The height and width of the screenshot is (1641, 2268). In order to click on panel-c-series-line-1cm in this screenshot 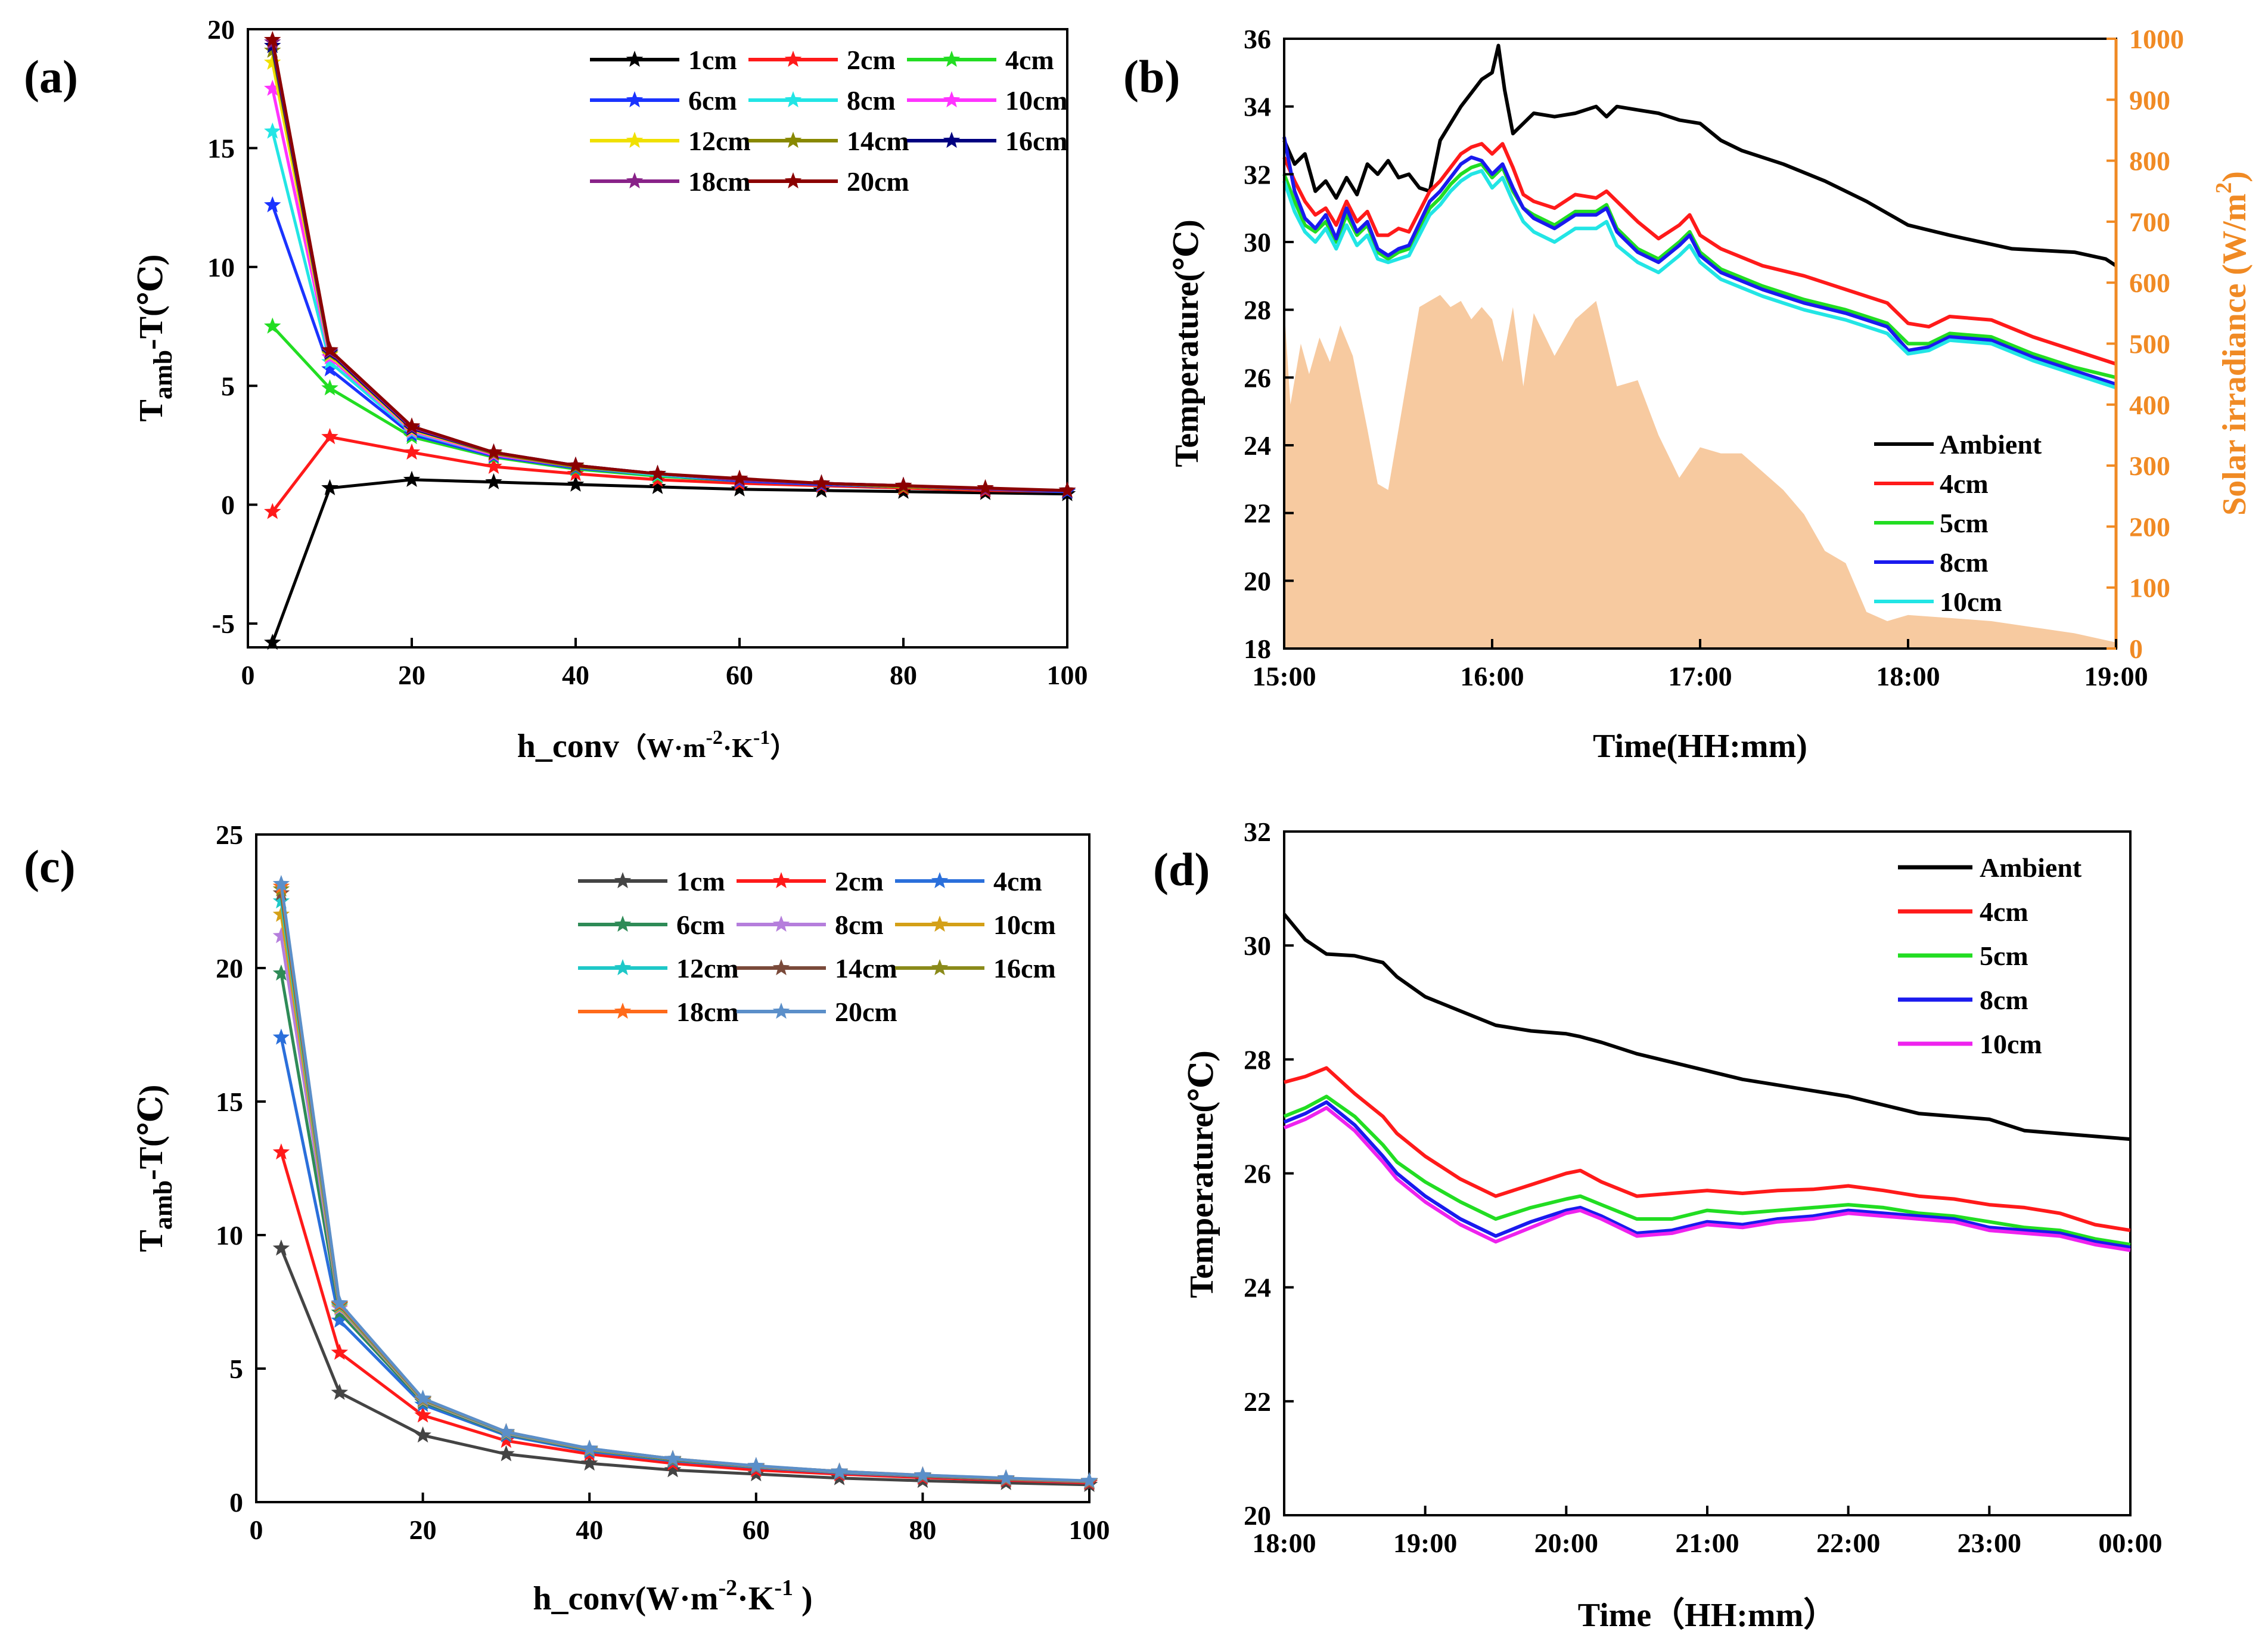, I will do `click(684, 1367)`.